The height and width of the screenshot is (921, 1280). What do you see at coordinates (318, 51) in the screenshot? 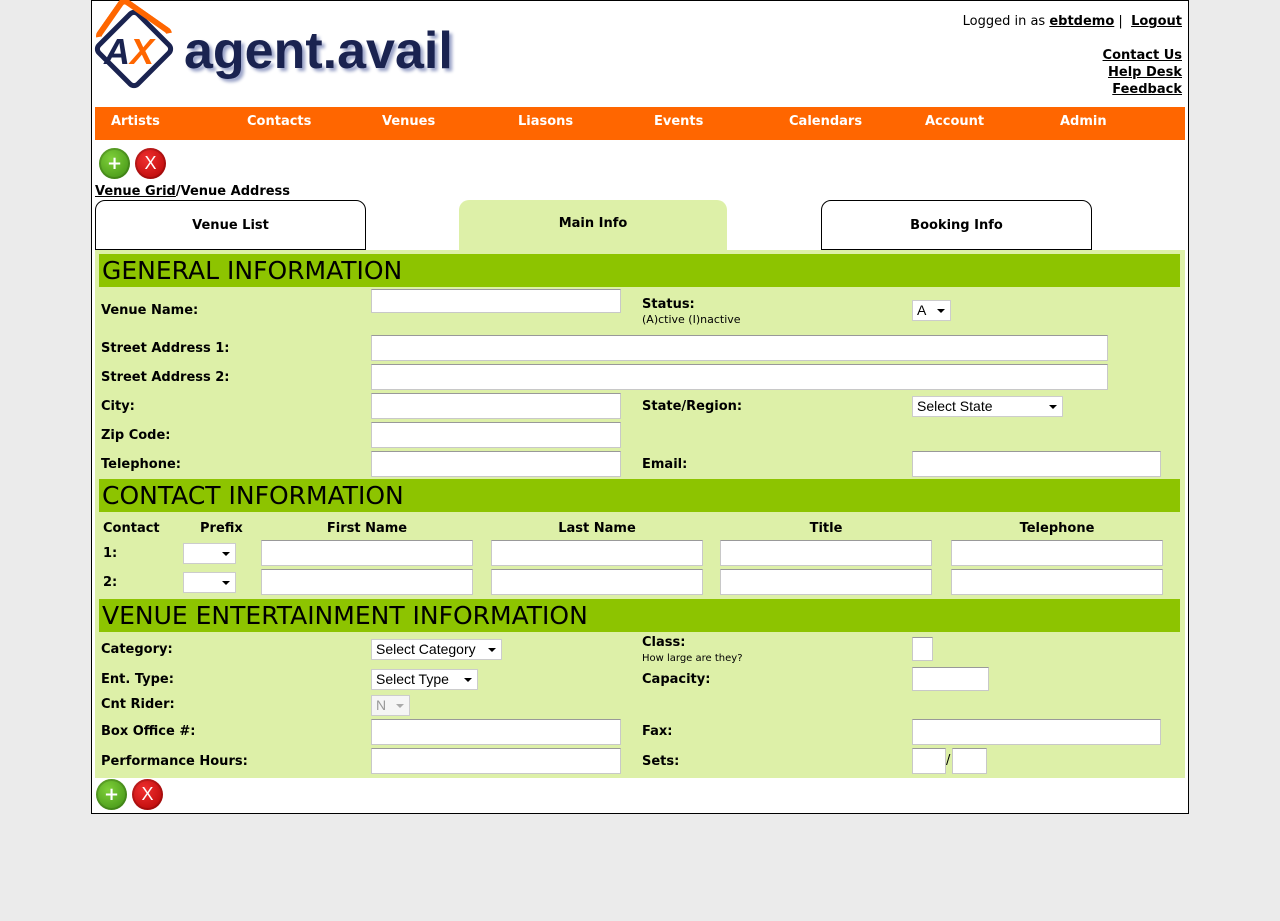
I see `logo-text: agent.avail` at bounding box center [318, 51].